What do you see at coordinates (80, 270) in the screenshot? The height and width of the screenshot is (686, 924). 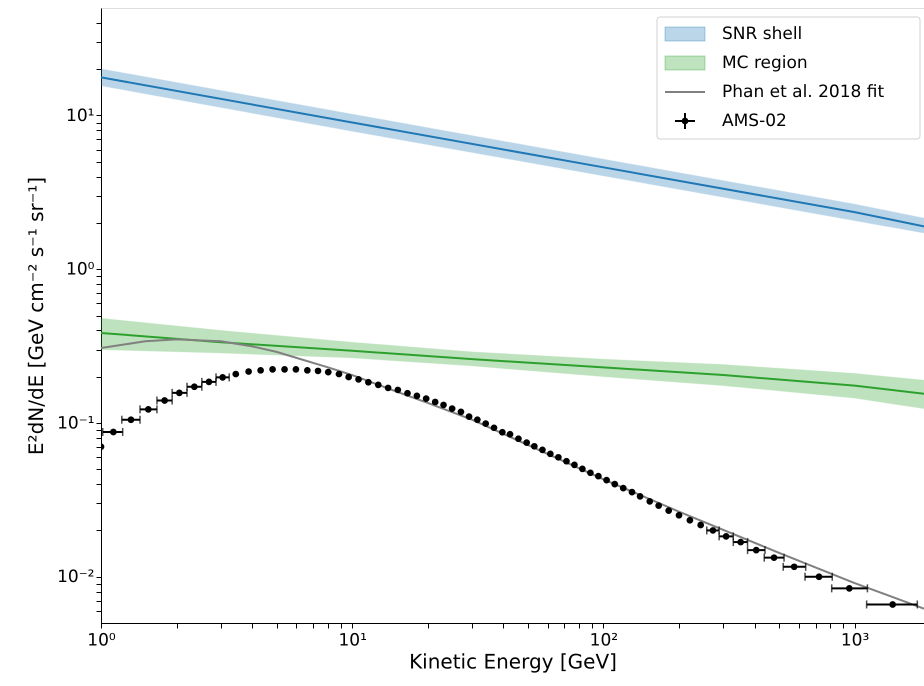 I see `y-tick-label: 10⁰` at bounding box center [80, 270].